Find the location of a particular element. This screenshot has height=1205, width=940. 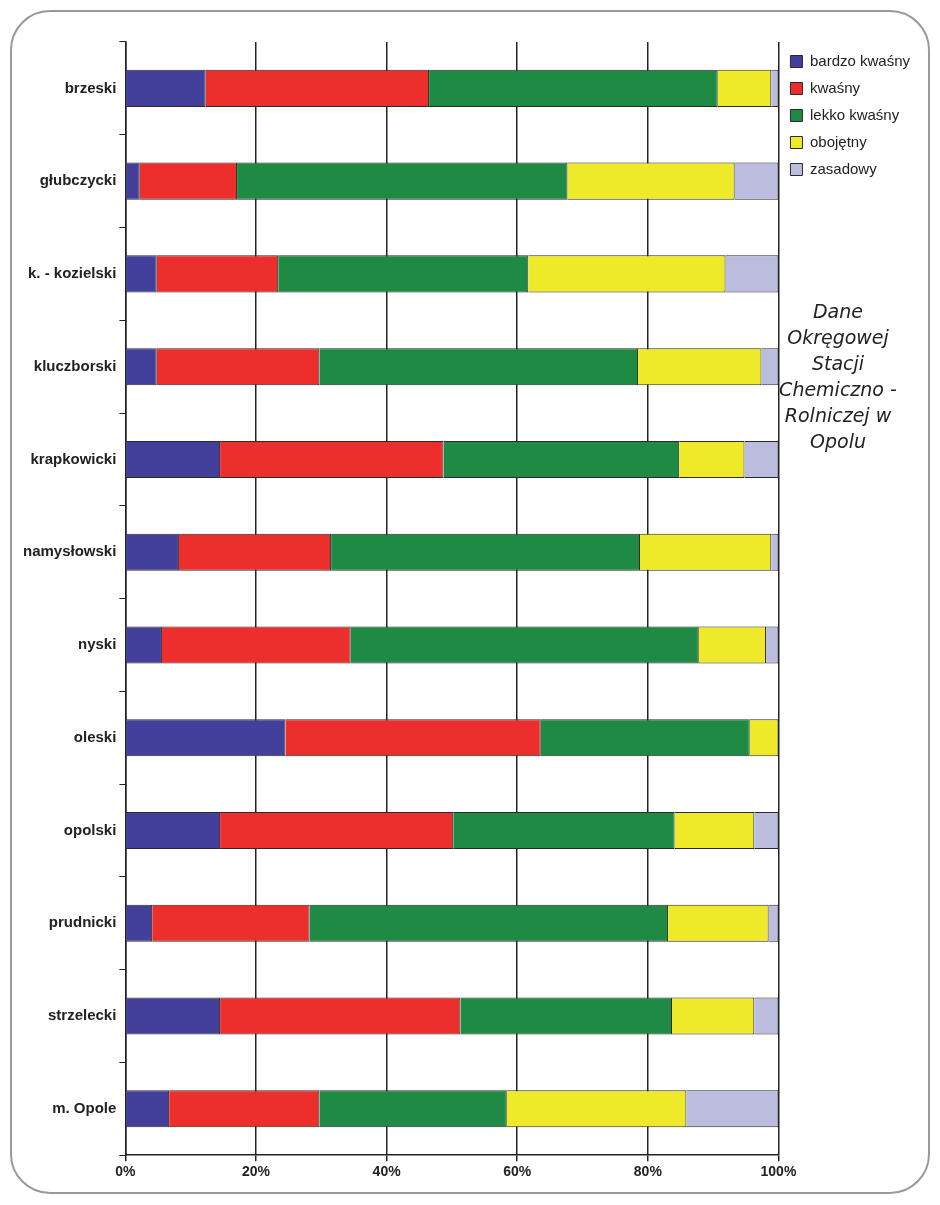

y-tick-label: krapkowicki is located at coordinates (73, 458).